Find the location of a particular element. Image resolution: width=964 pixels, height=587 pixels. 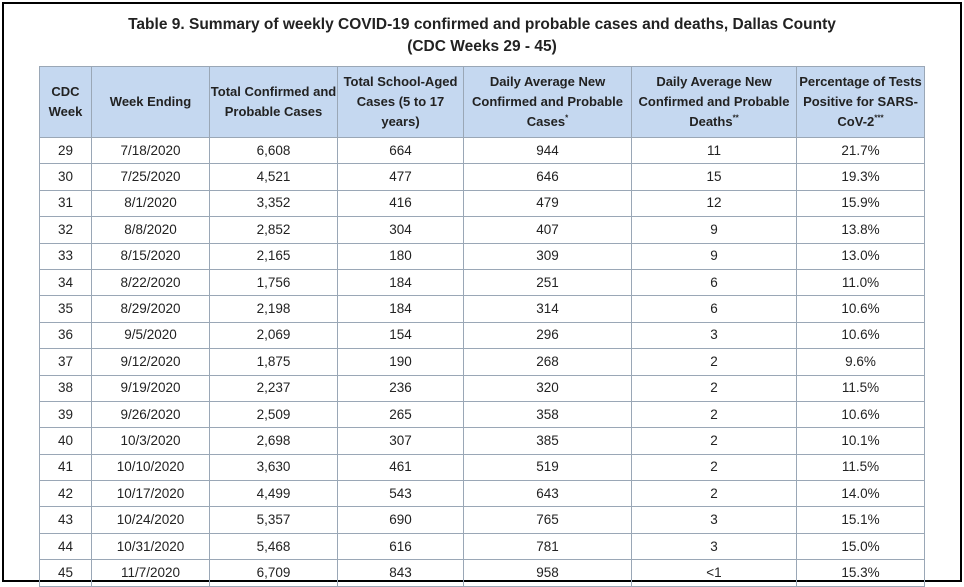

cell-total-cases: 4,521 is located at coordinates (273, 177).